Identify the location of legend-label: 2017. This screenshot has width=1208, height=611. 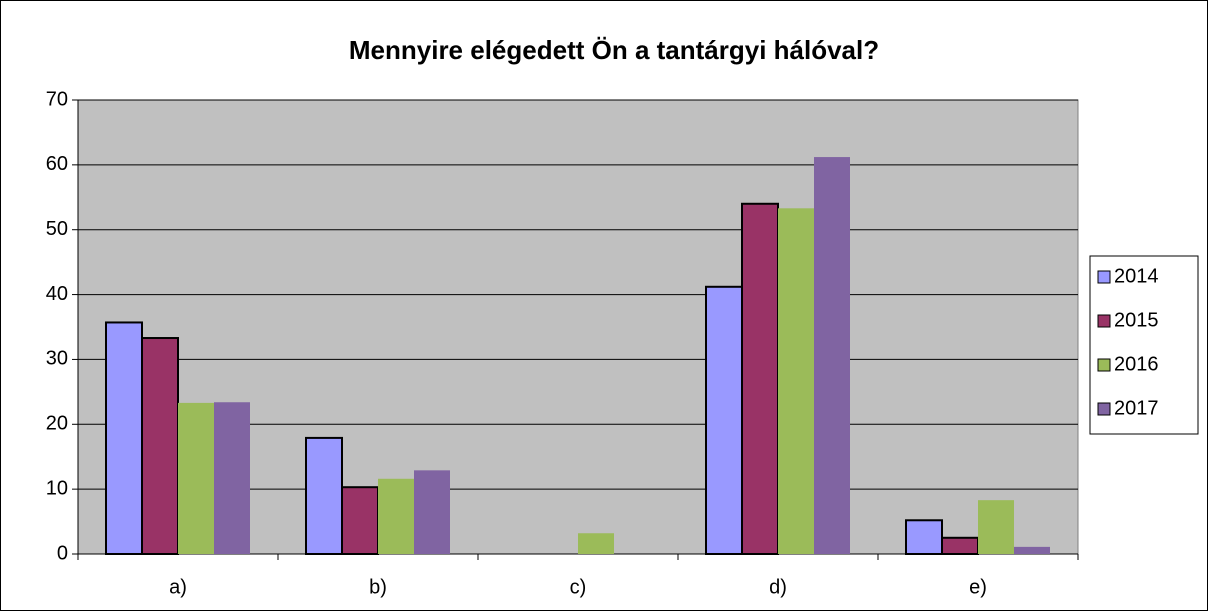
(1136, 408).